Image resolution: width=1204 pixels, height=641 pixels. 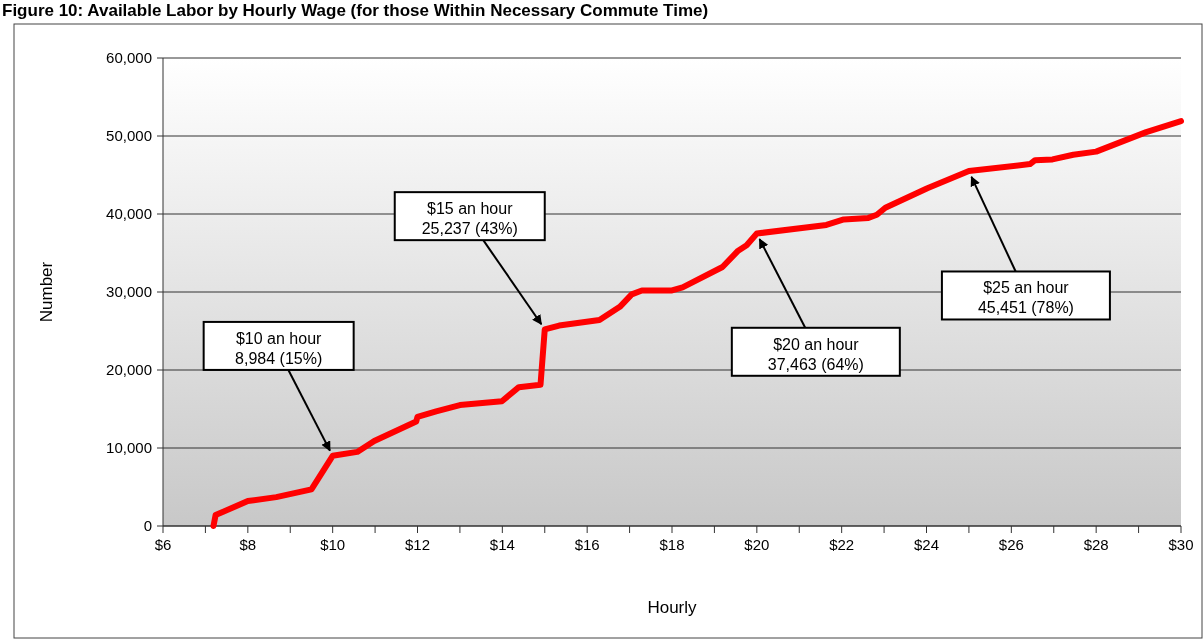 I want to click on annotation: $10 an hour 8,984 (15%), so click(x=279, y=348).